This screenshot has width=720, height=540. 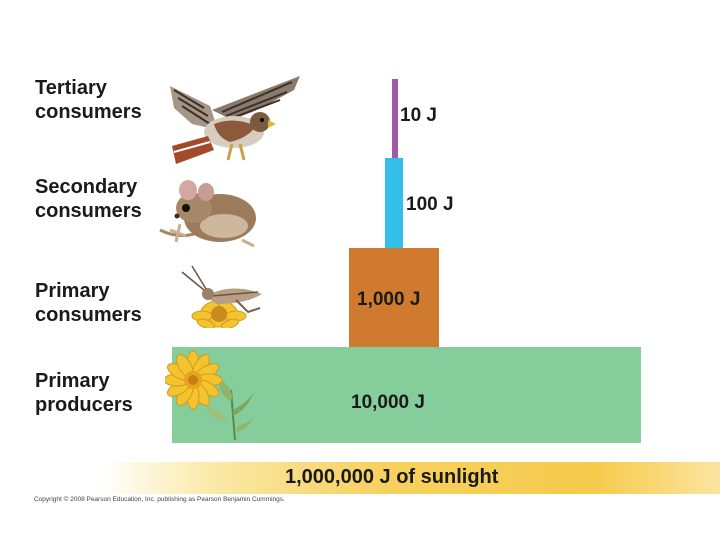 What do you see at coordinates (211, 395) in the screenshot?
I see `flower-icon` at bounding box center [211, 395].